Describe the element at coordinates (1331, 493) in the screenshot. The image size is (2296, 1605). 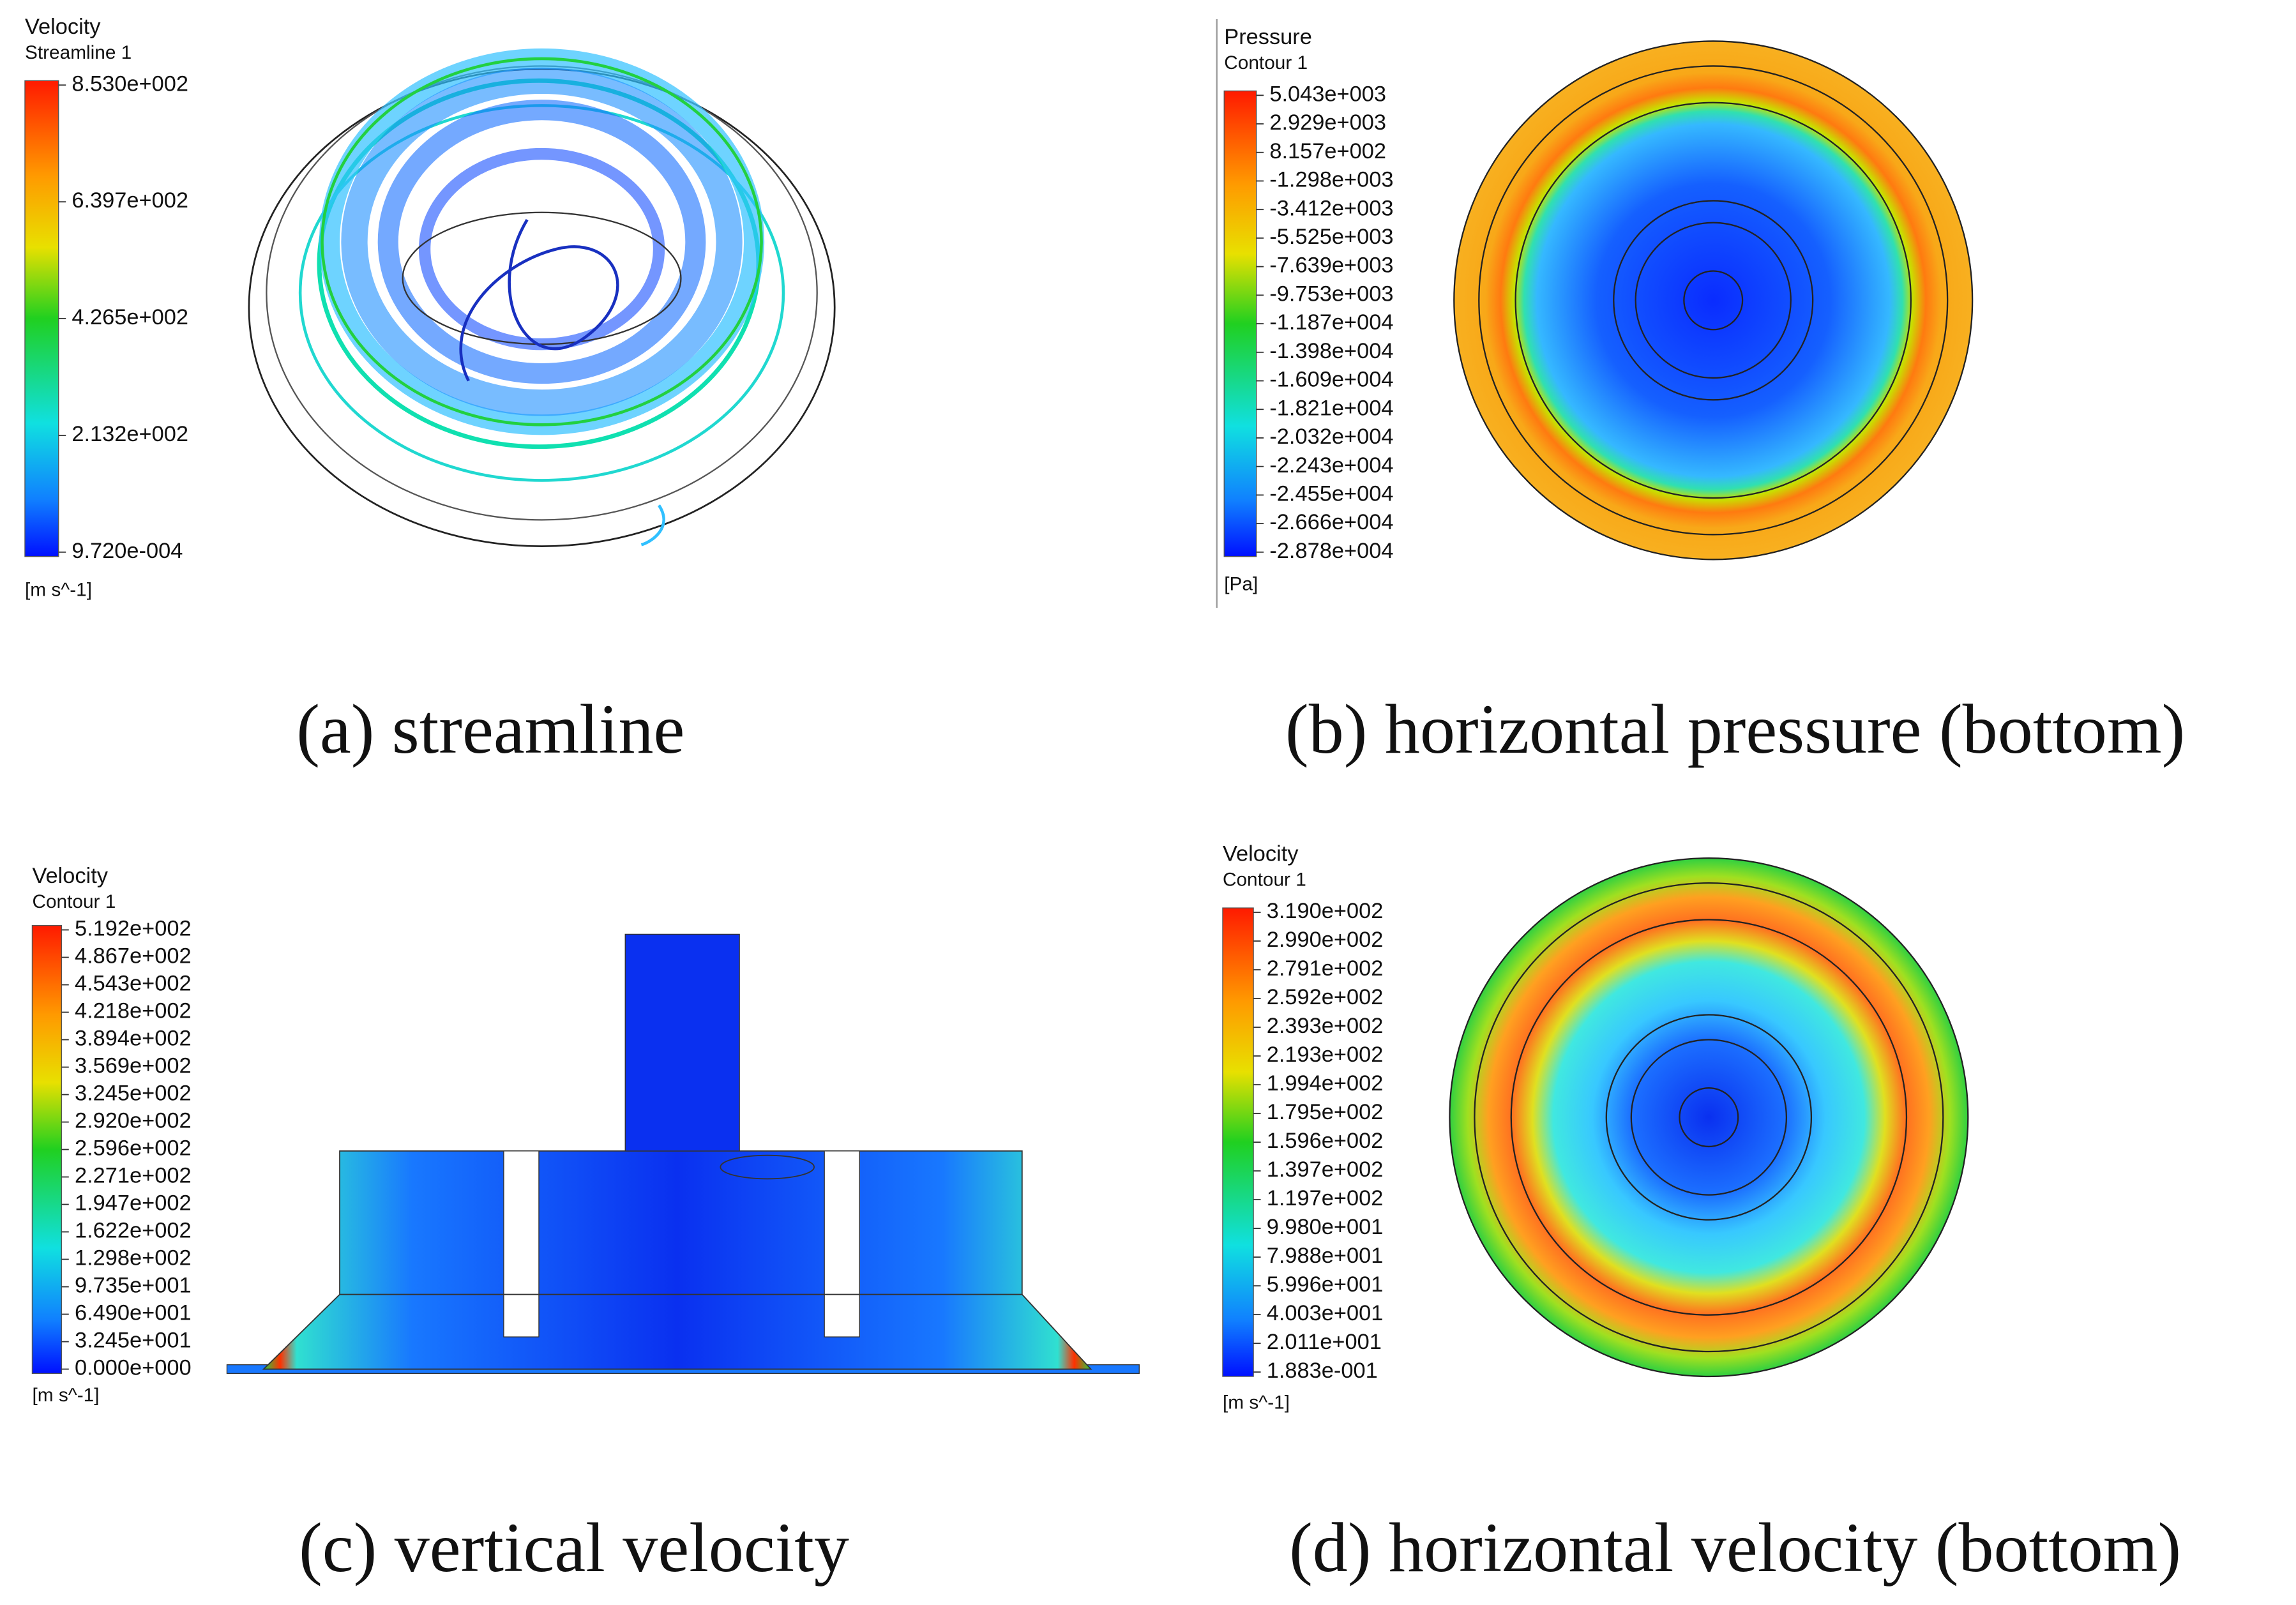
I see `legend-tick-label: -2.455e+004` at that location.